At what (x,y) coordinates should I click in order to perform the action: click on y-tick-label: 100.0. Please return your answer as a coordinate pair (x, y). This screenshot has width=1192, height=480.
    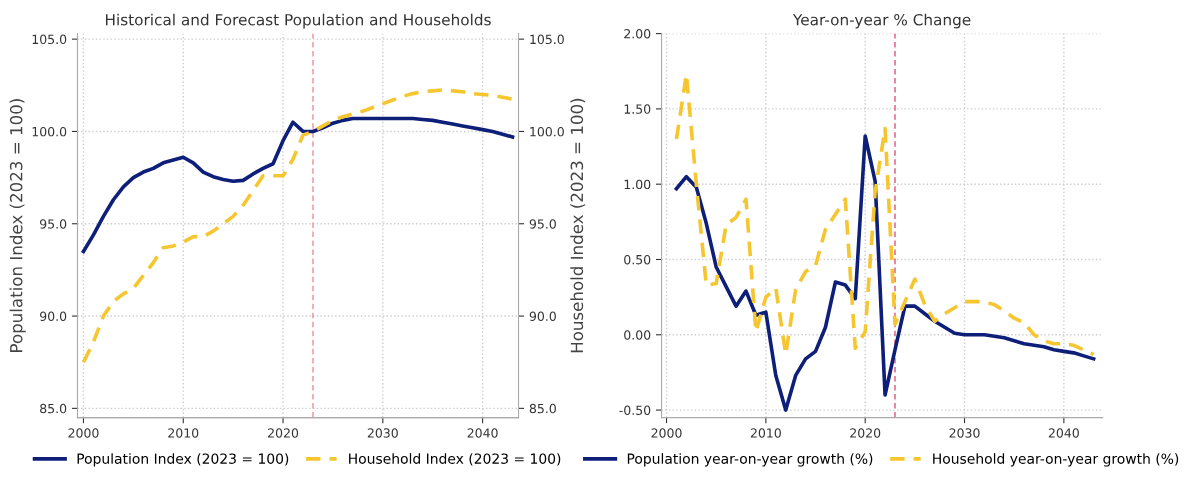
    Looking at the image, I should click on (49, 131).